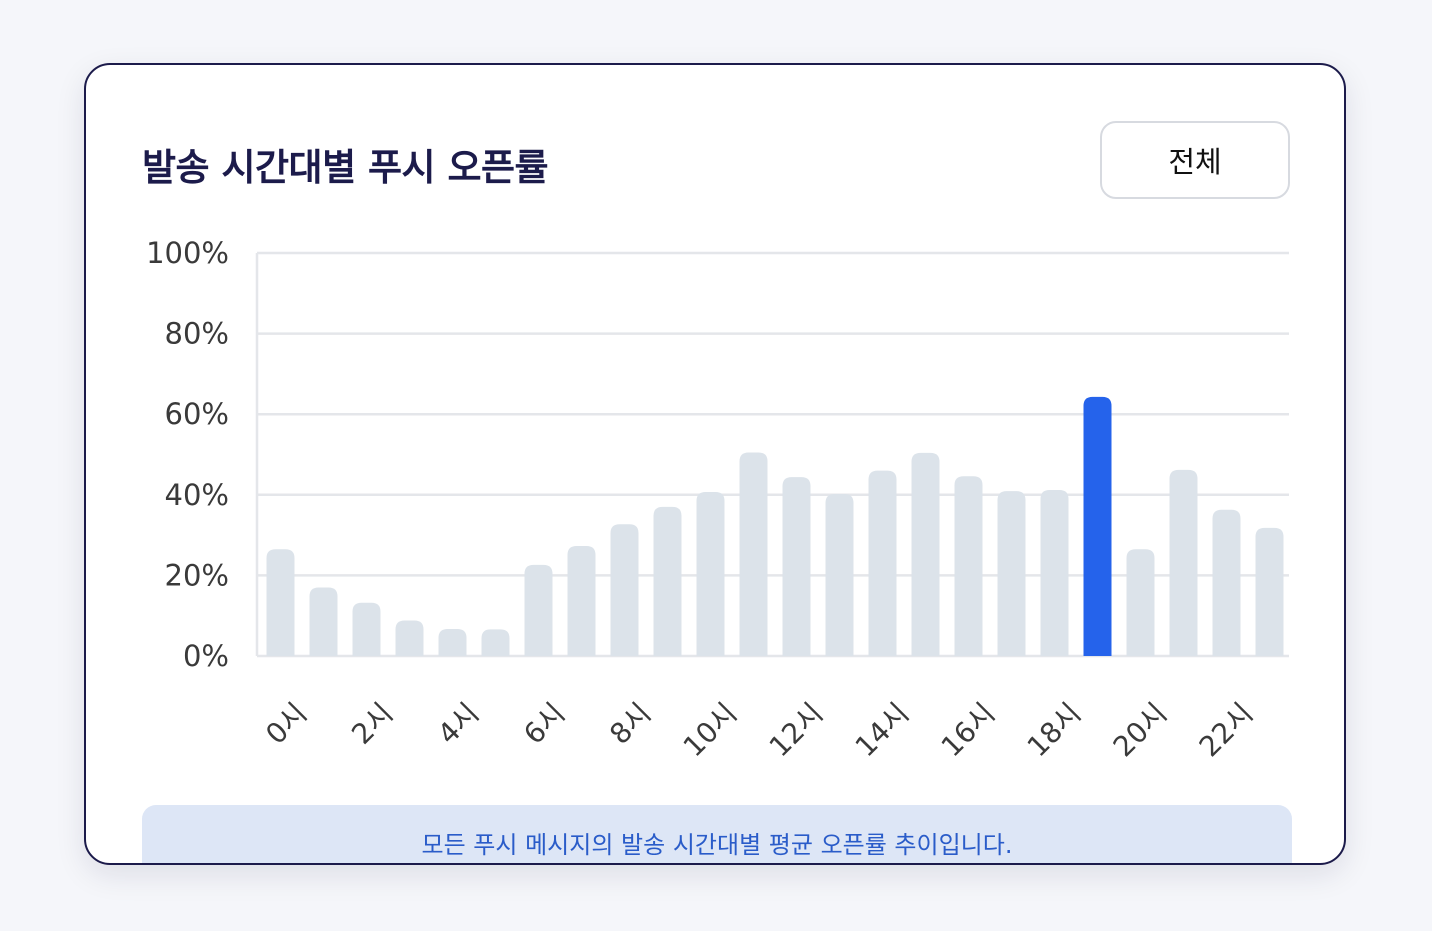 Image resolution: width=1432 pixels, height=931 pixels. I want to click on x-tick-label: 12시, so click(796, 730).